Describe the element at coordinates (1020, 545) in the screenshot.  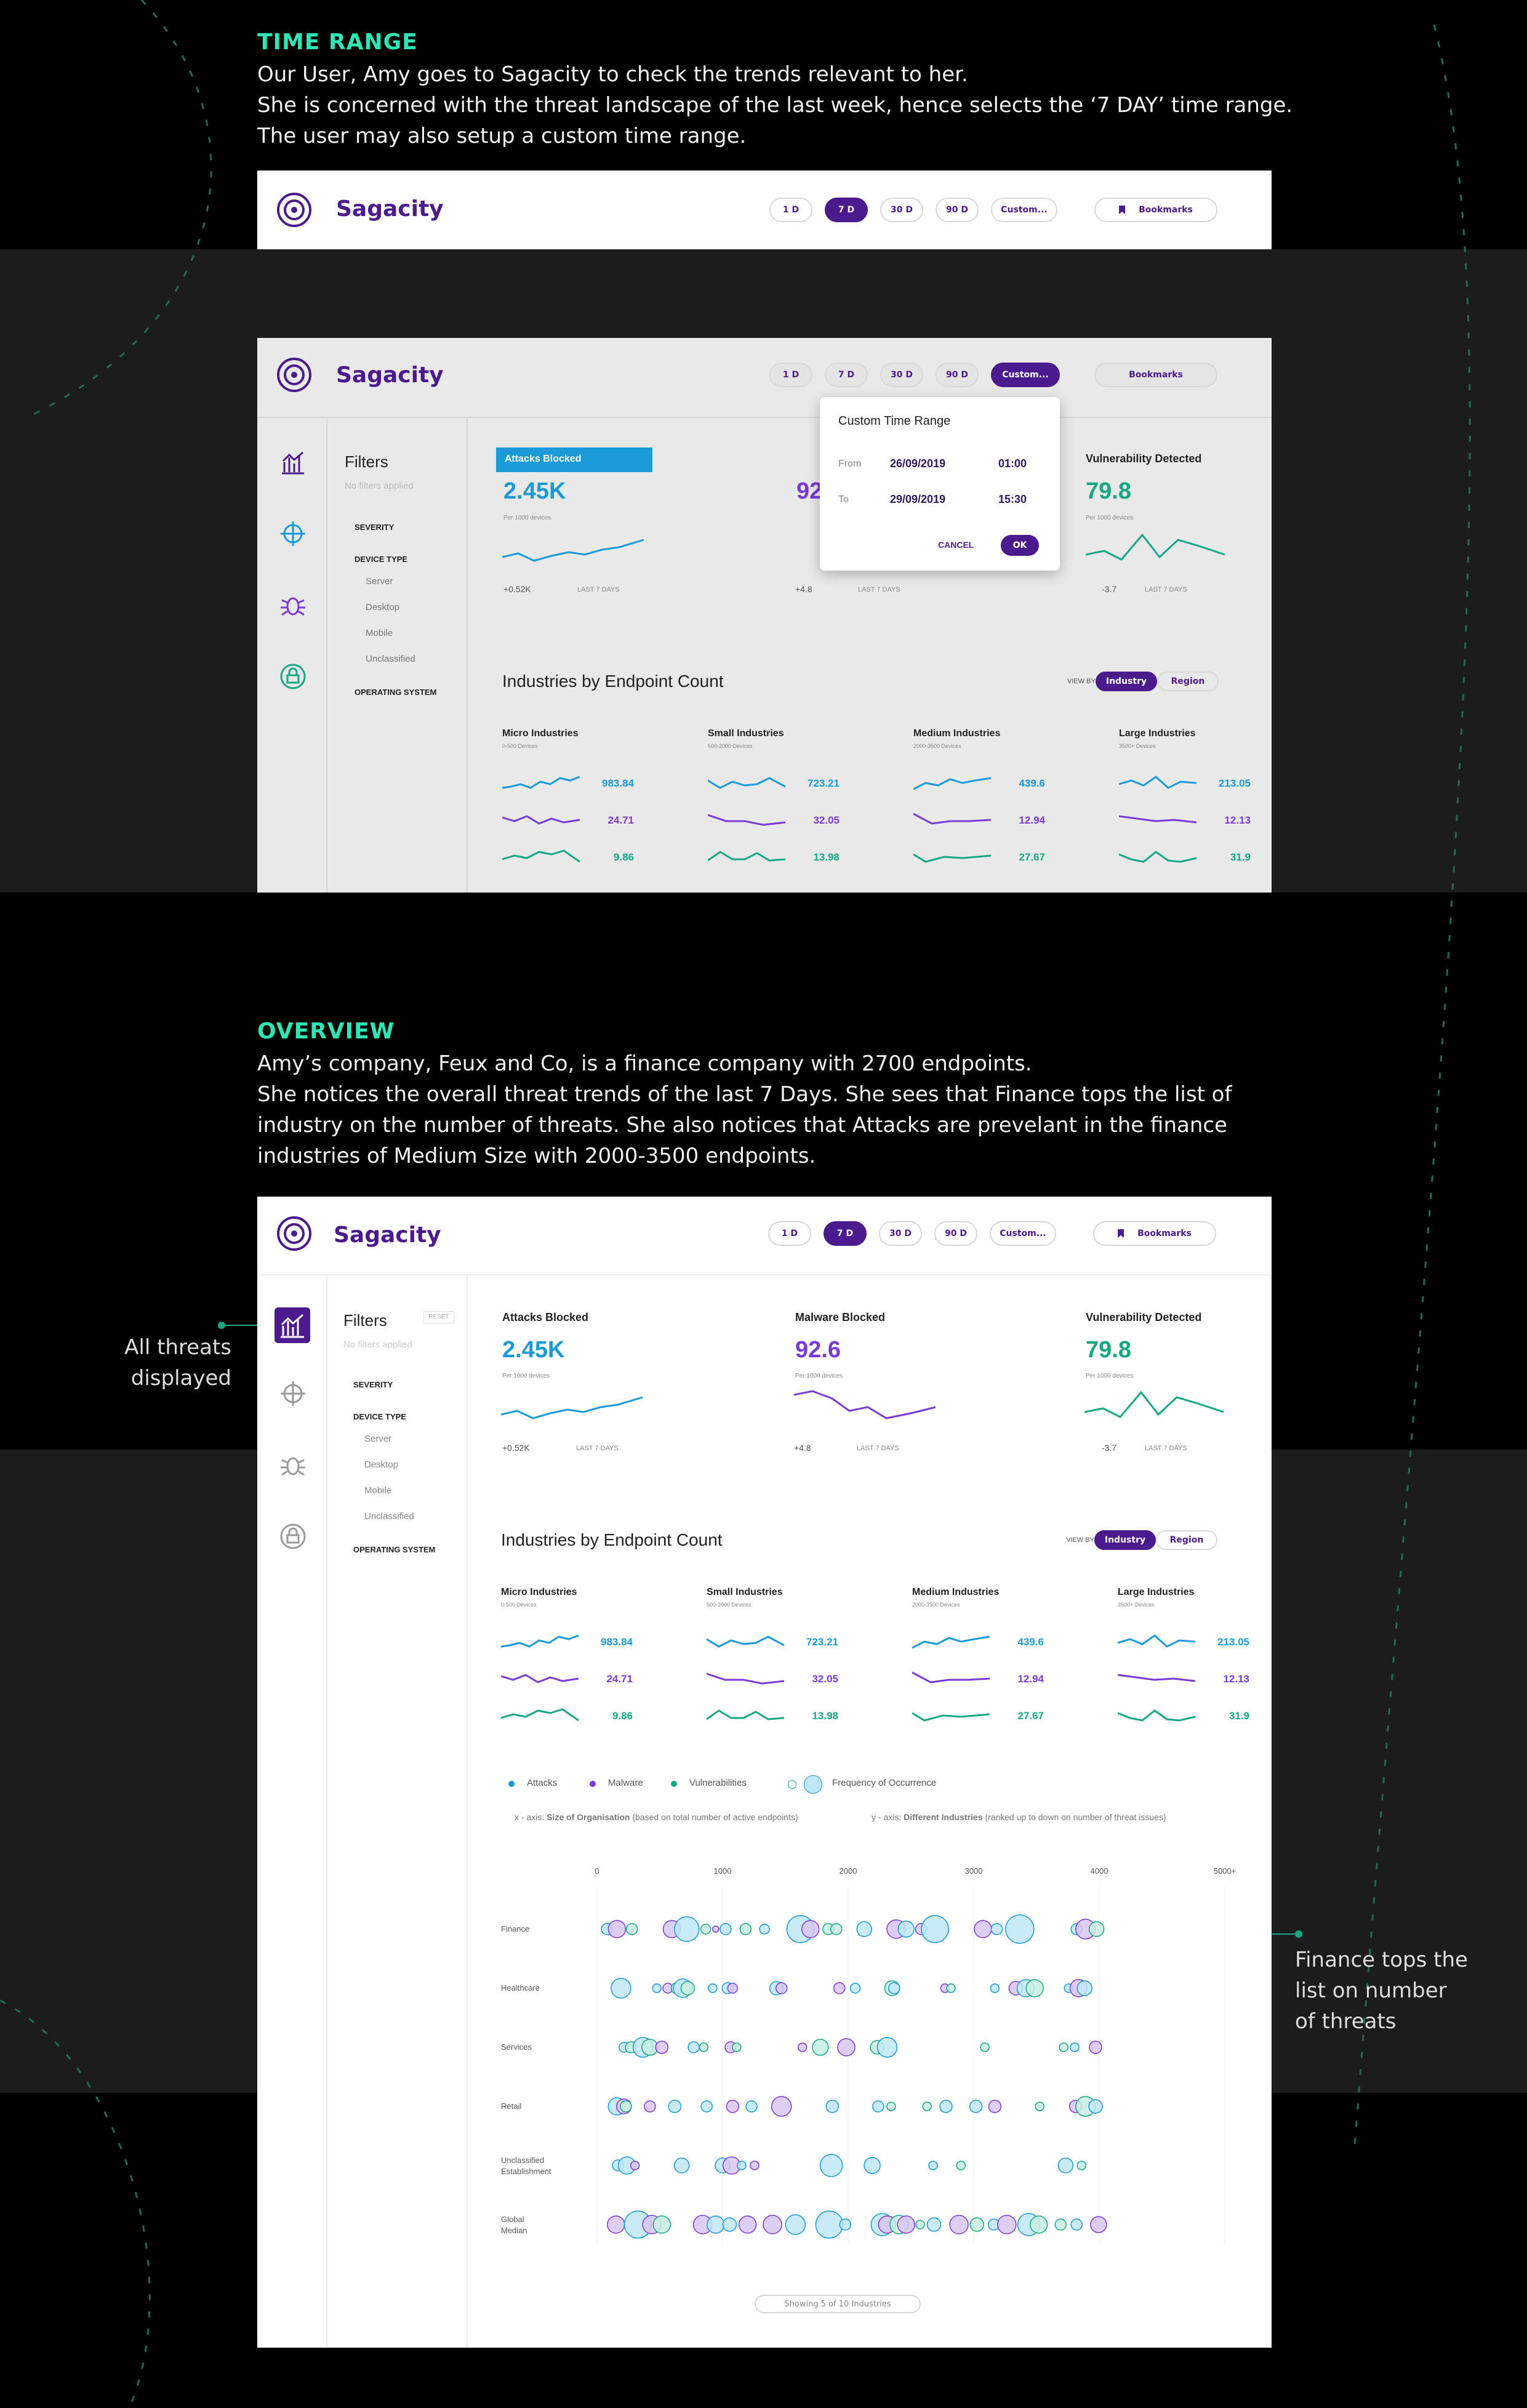
I see `ok-button: OK` at that location.